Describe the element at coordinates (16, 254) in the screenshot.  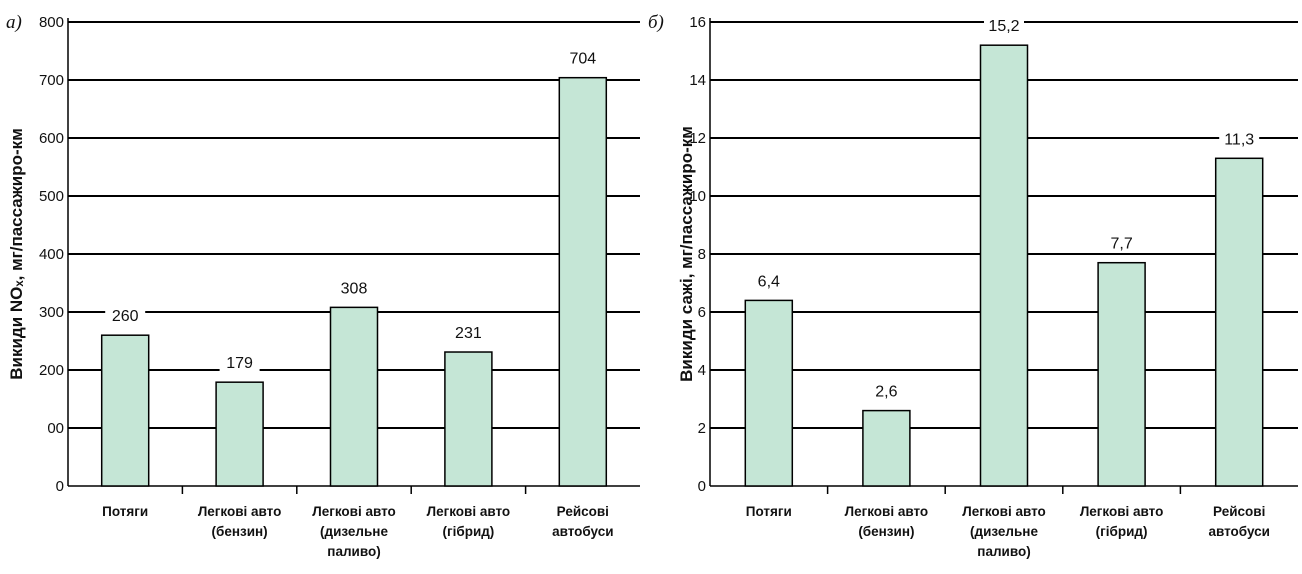
I see `y-axis-title: Викиди NOₓ, мг/пассажиро-км` at that location.